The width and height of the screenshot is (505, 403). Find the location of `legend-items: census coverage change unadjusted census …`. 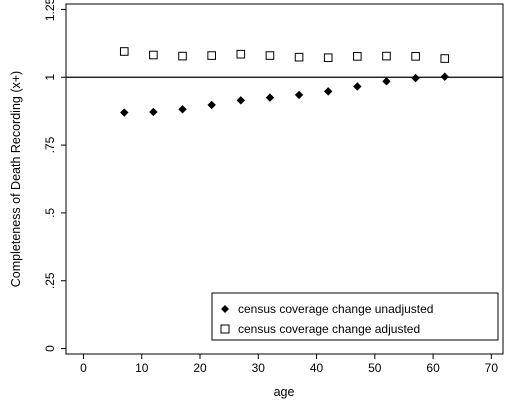

legend-items: census coverage change unadjusted census … is located at coordinates (326, 319).